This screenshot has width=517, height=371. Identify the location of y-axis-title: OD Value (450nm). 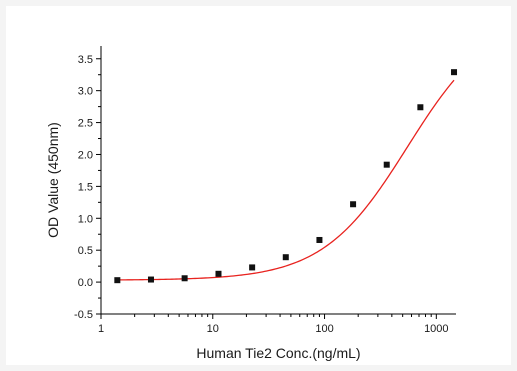
(53, 180).